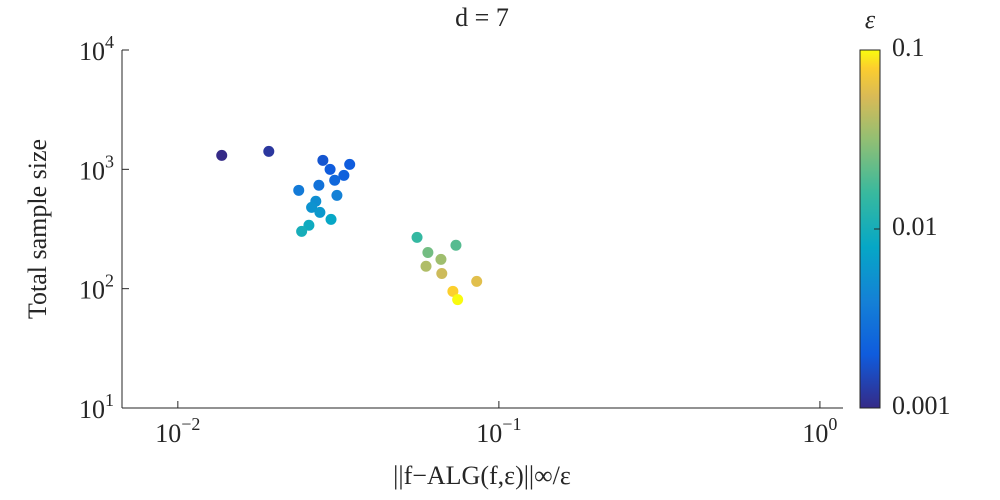 This screenshot has height=500, width=1000. I want to click on y-axis-label: Total sample size, so click(37, 229).